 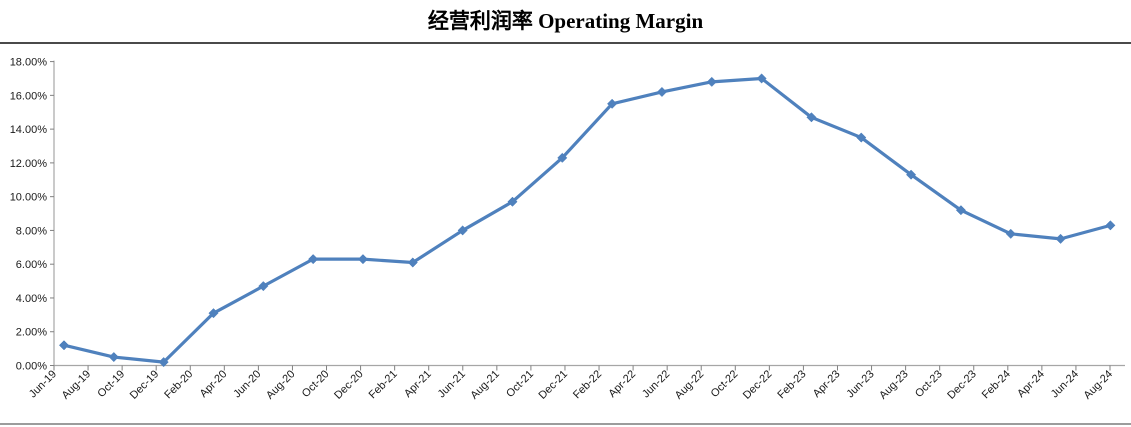 What do you see at coordinates (860, 384) in the screenshot?
I see `x-axis-label: Jun-23` at bounding box center [860, 384].